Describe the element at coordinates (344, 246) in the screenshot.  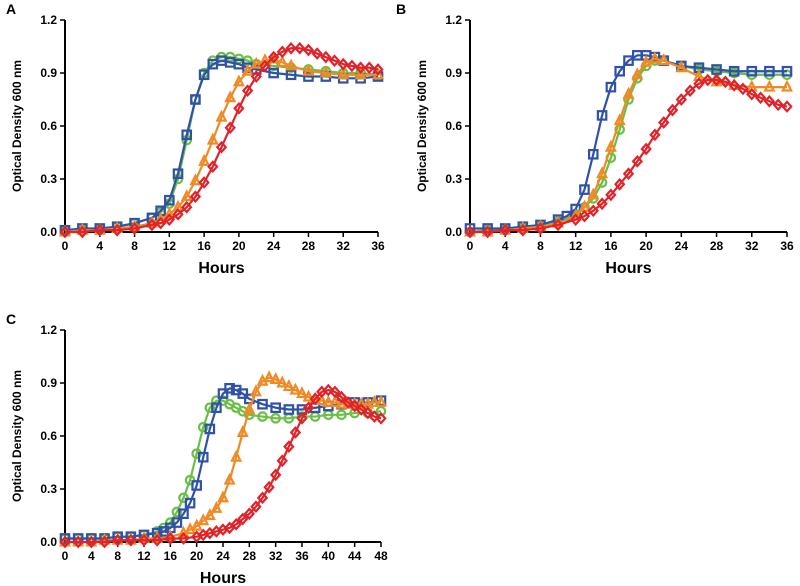
I see `x-tick-label: 32` at that location.